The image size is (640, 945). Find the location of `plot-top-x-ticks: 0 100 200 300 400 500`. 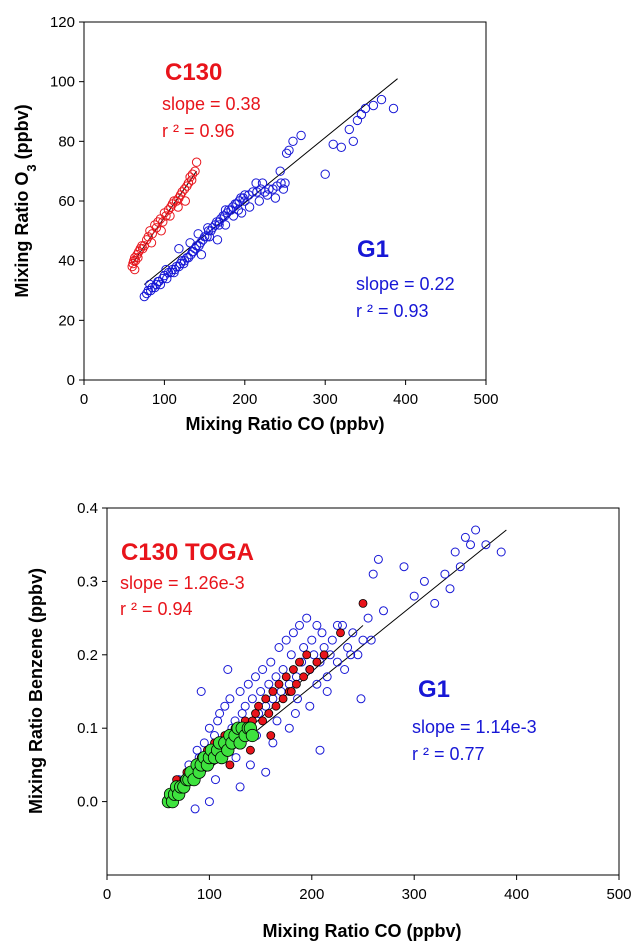

plot-top-x-ticks: 0 100 200 300 400 500 is located at coordinates (289, 394).